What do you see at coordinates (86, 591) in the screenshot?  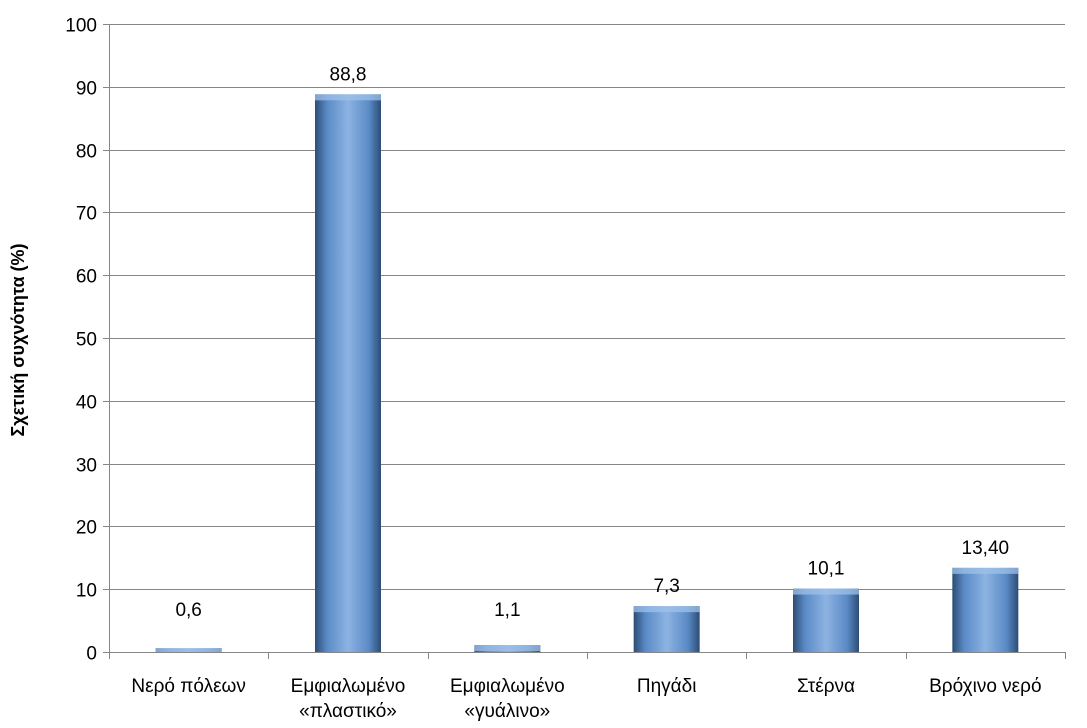 I see `y-tick-label: 10` at bounding box center [86, 591].